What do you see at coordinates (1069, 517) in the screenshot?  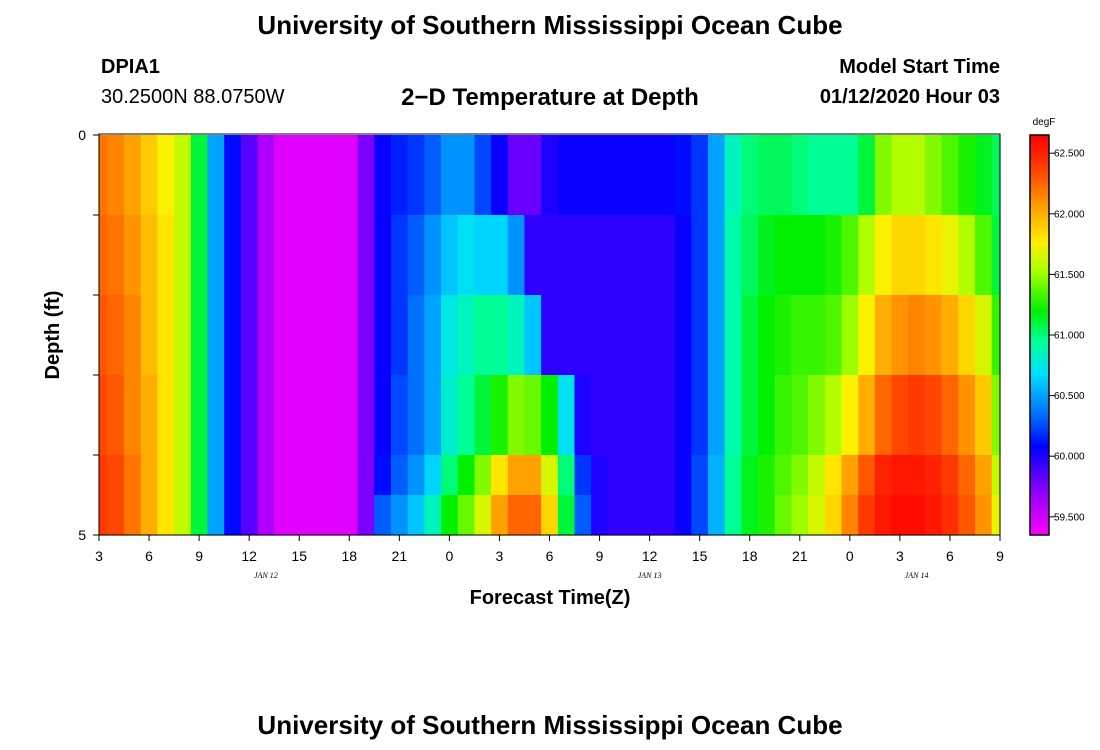 I see `colorbar-tick-label: 59.500` at bounding box center [1069, 517].